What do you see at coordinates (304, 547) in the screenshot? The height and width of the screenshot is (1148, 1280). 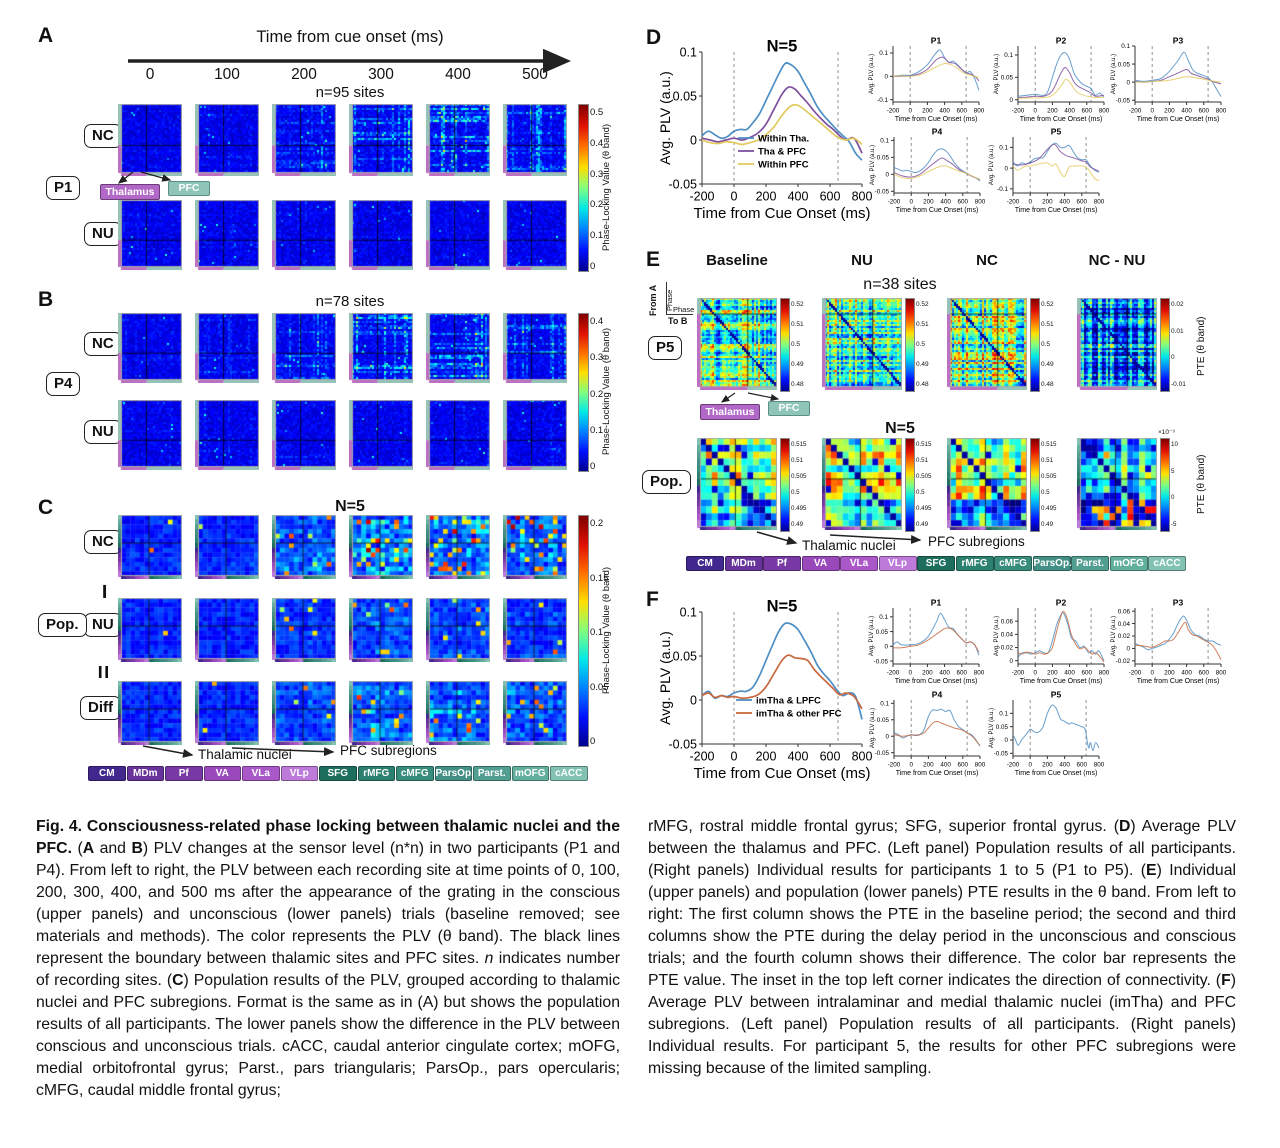 I see `plv-matrix-c-nc` at bounding box center [304, 547].